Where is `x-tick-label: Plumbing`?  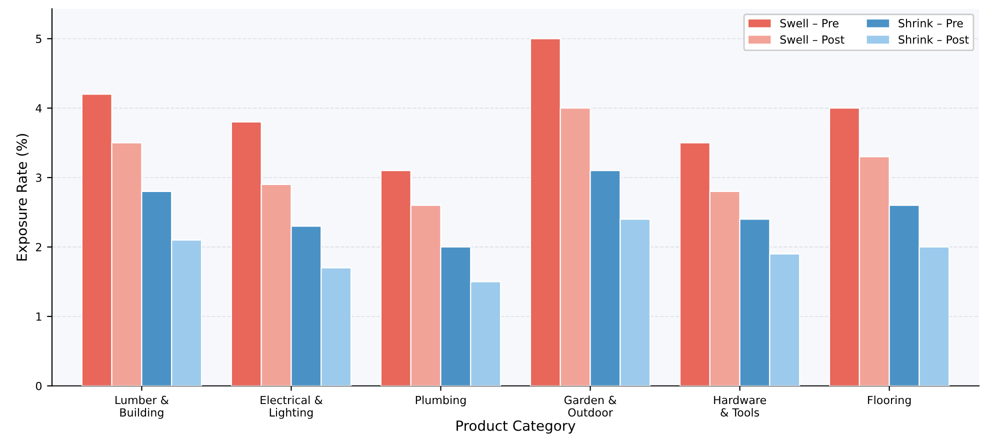 x-tick-label: Plumbing is located at coordinates (441, 401).